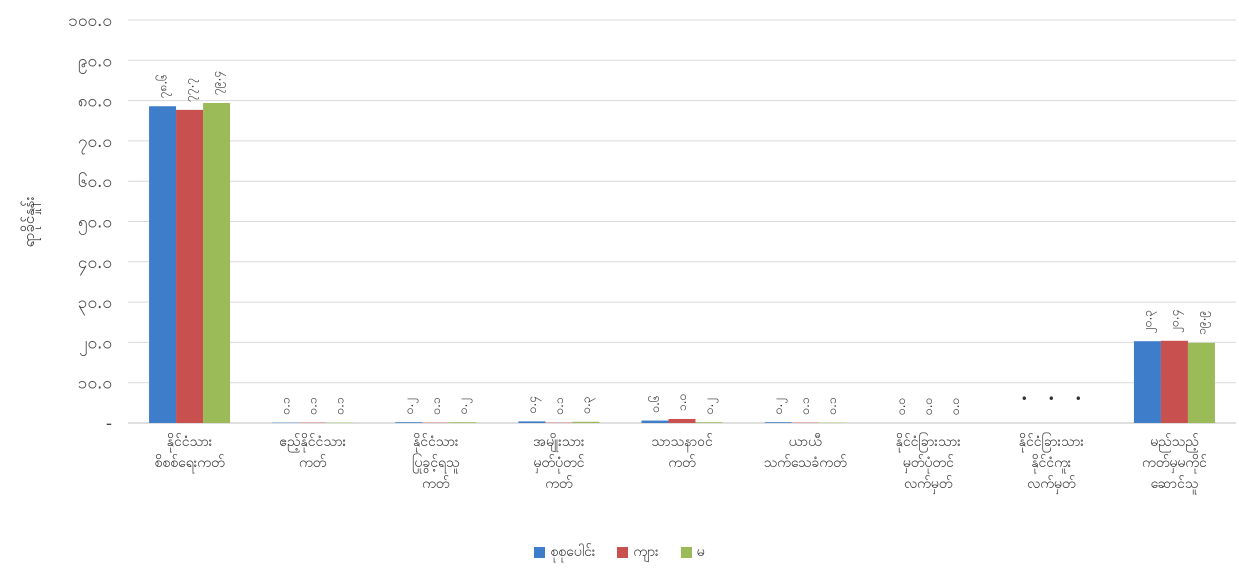 This screenshot has width=1239, height=571. Describe the element at coordinates (573, 551) in the screenshot. I see `legend-label: စုစုပေါင်း` at that location.